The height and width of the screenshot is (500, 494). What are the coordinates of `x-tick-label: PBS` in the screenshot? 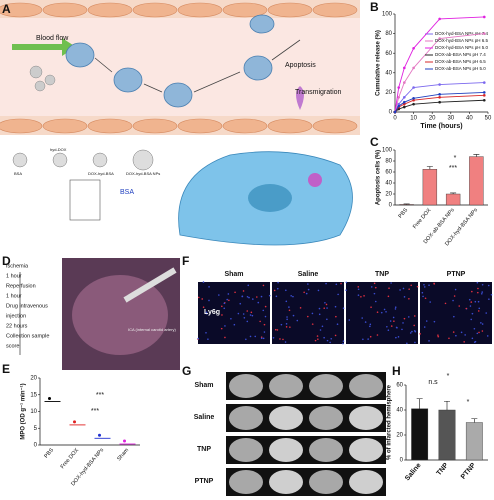 It's located at (49, 453).